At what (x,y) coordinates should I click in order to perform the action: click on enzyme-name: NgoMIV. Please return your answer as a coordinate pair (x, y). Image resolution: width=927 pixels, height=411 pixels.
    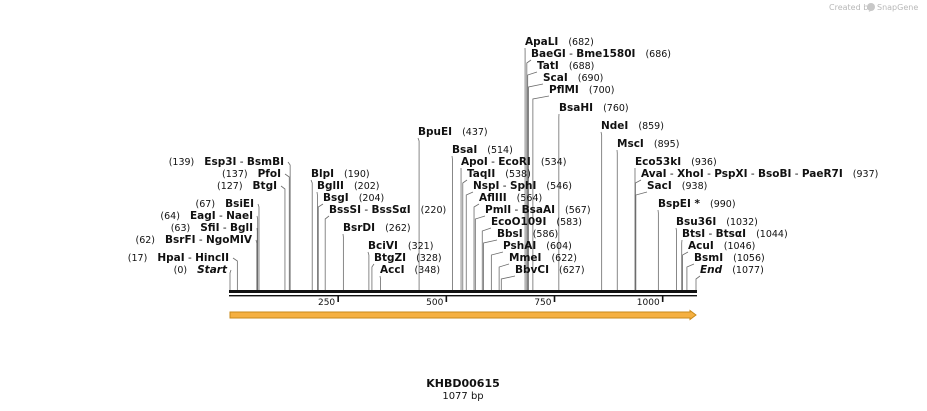
    Looking at the image, I should click on (229, 240).